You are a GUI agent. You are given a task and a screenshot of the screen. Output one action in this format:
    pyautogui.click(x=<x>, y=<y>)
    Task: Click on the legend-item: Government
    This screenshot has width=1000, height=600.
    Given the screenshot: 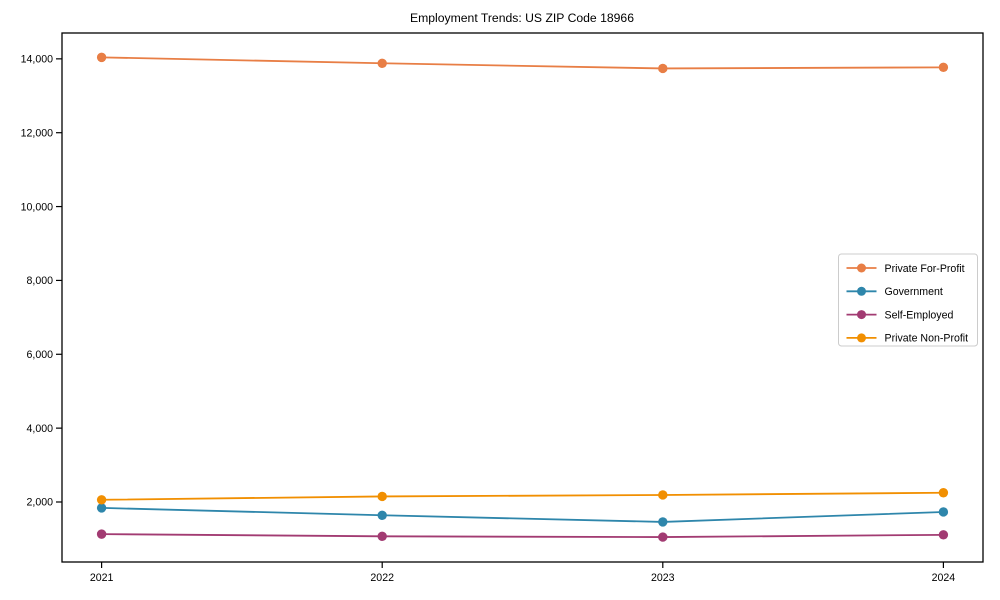 What is the action you would take?
    pyautogui.click(x=894, y=292)
    